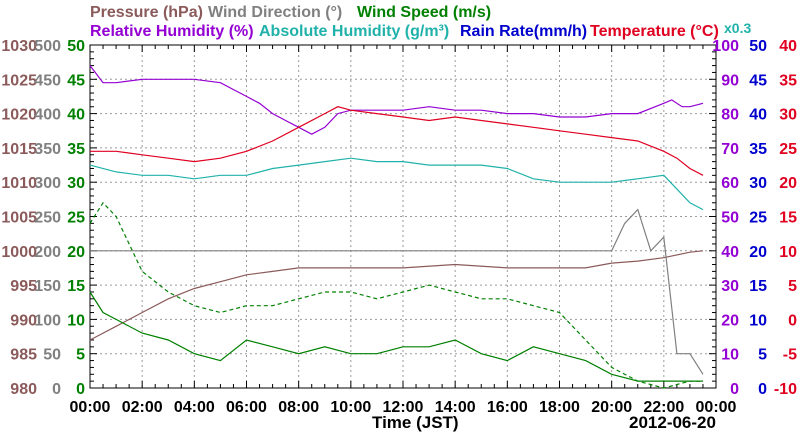 The height and width of the screenshot is (434, 800). Describe the element at coordinates (19, 218) in the screenshot. I see `y-tick-label-pressure: 1005` at that location.